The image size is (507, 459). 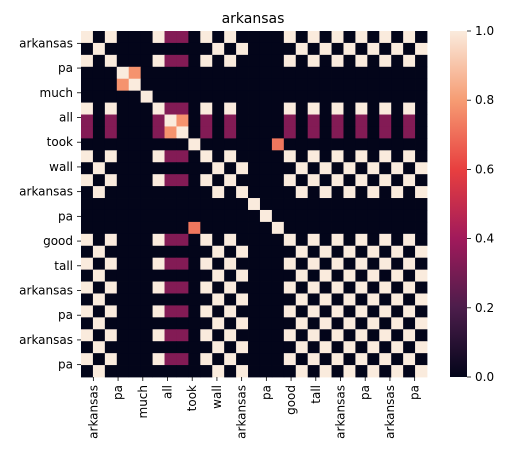 What do you see at coordinates (168, 392) in the screenshot?
I see `x-tick-label: all` at bounding box center [168, 392].